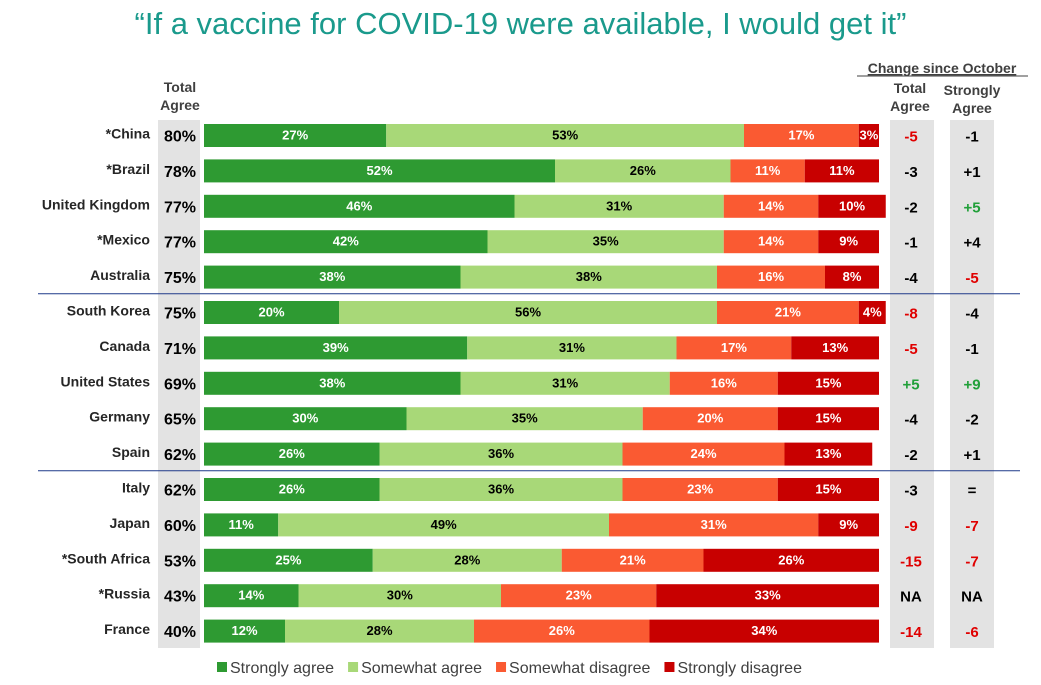 The width and height of the screenshot is (1041, 685). I want to click on total-agree-value: 40%, so click(180, 632).